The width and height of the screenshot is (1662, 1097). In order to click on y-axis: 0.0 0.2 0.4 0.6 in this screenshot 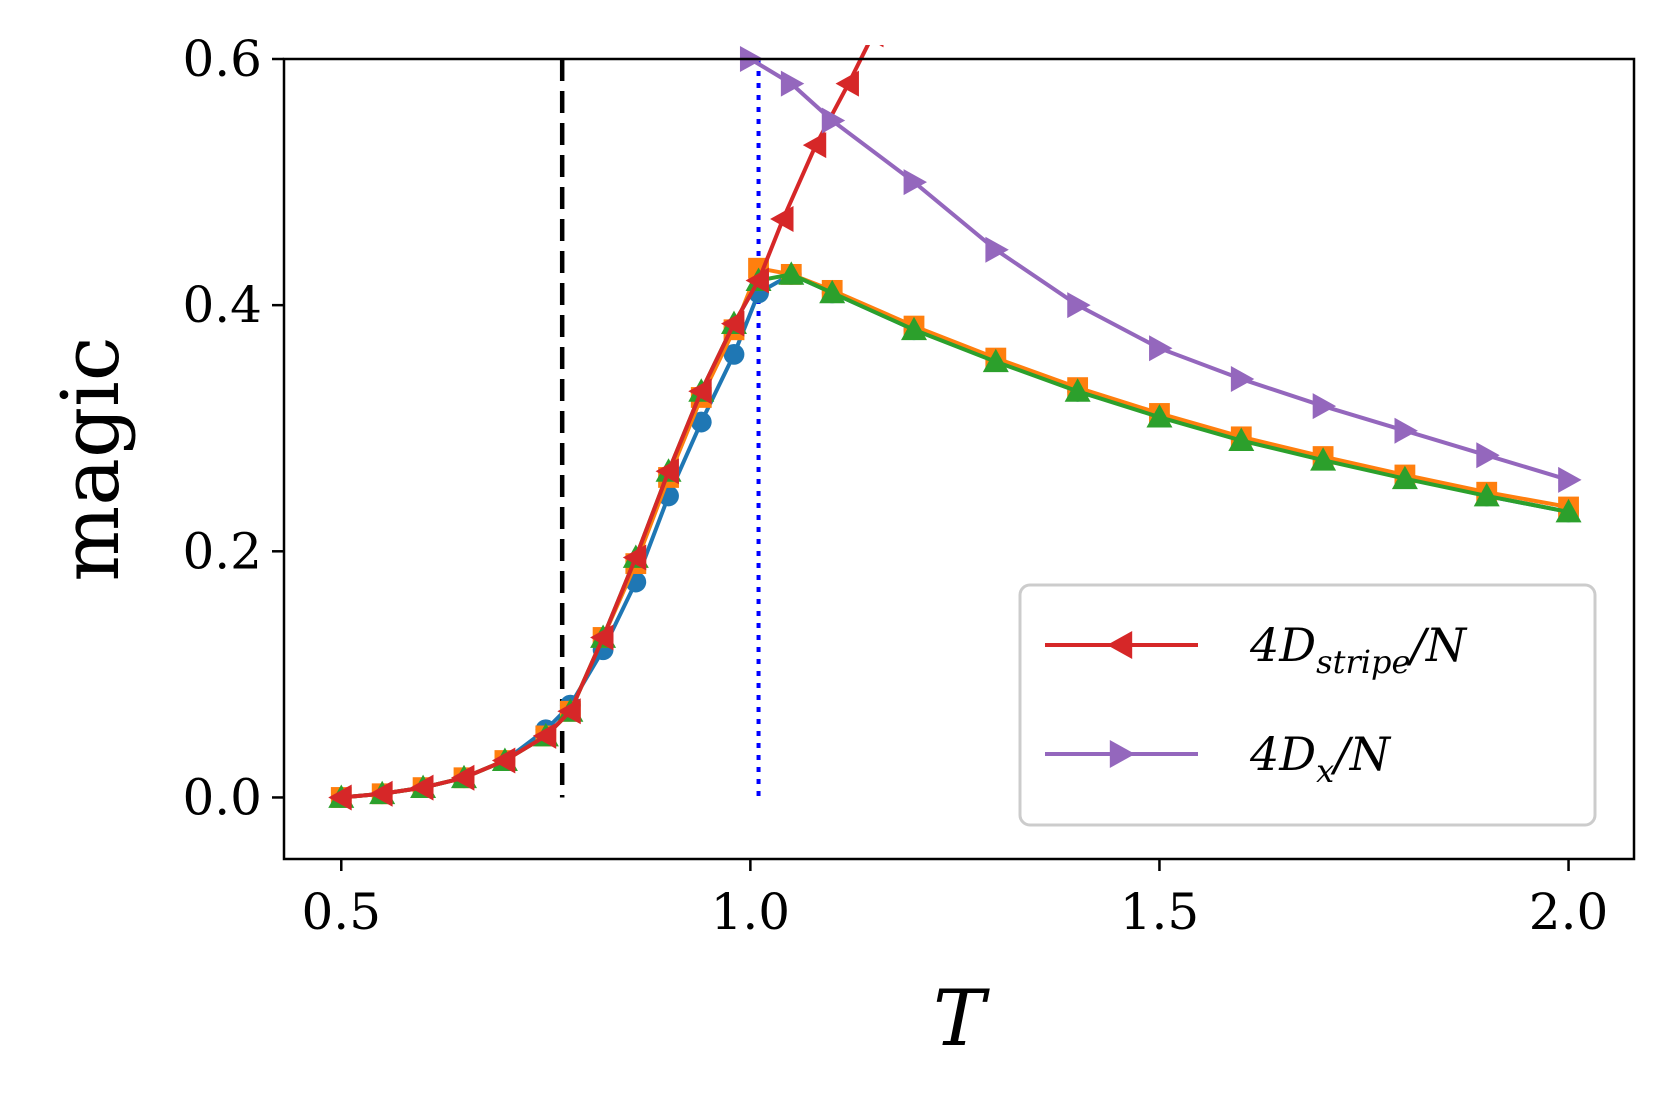, I will do `click(233, 428)`.